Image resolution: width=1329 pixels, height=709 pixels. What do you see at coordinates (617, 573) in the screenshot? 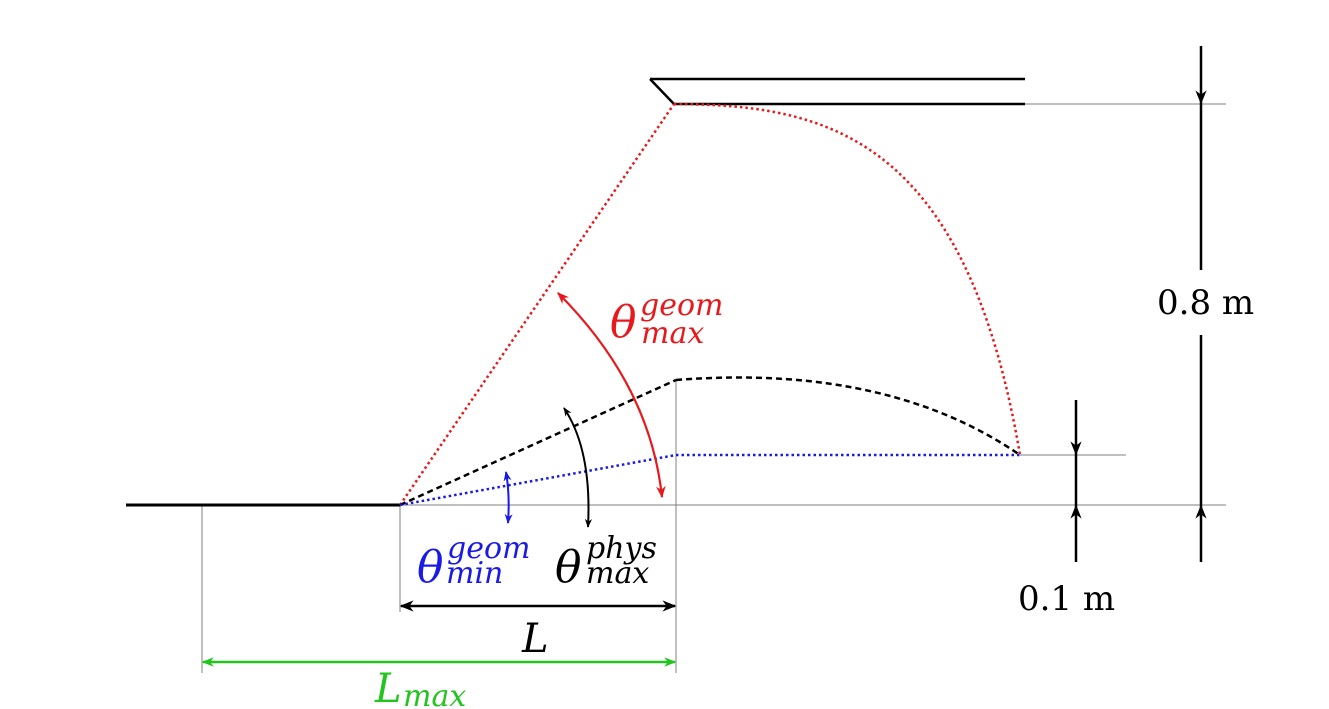
I see `phys-max-sub: max` at bounding box center [617, 573].